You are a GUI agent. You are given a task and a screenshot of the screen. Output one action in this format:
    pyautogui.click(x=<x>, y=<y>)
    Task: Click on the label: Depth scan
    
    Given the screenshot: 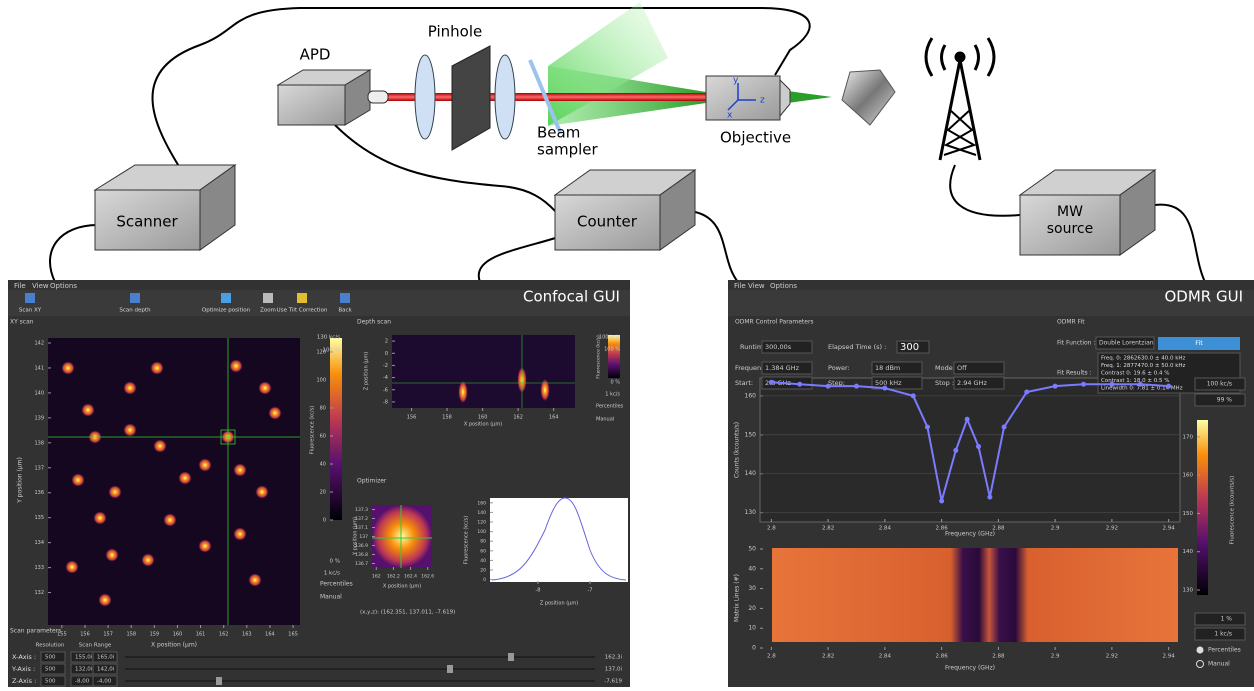 What is the action you would take?
    pyautogui.click(x=374, y=322)
    